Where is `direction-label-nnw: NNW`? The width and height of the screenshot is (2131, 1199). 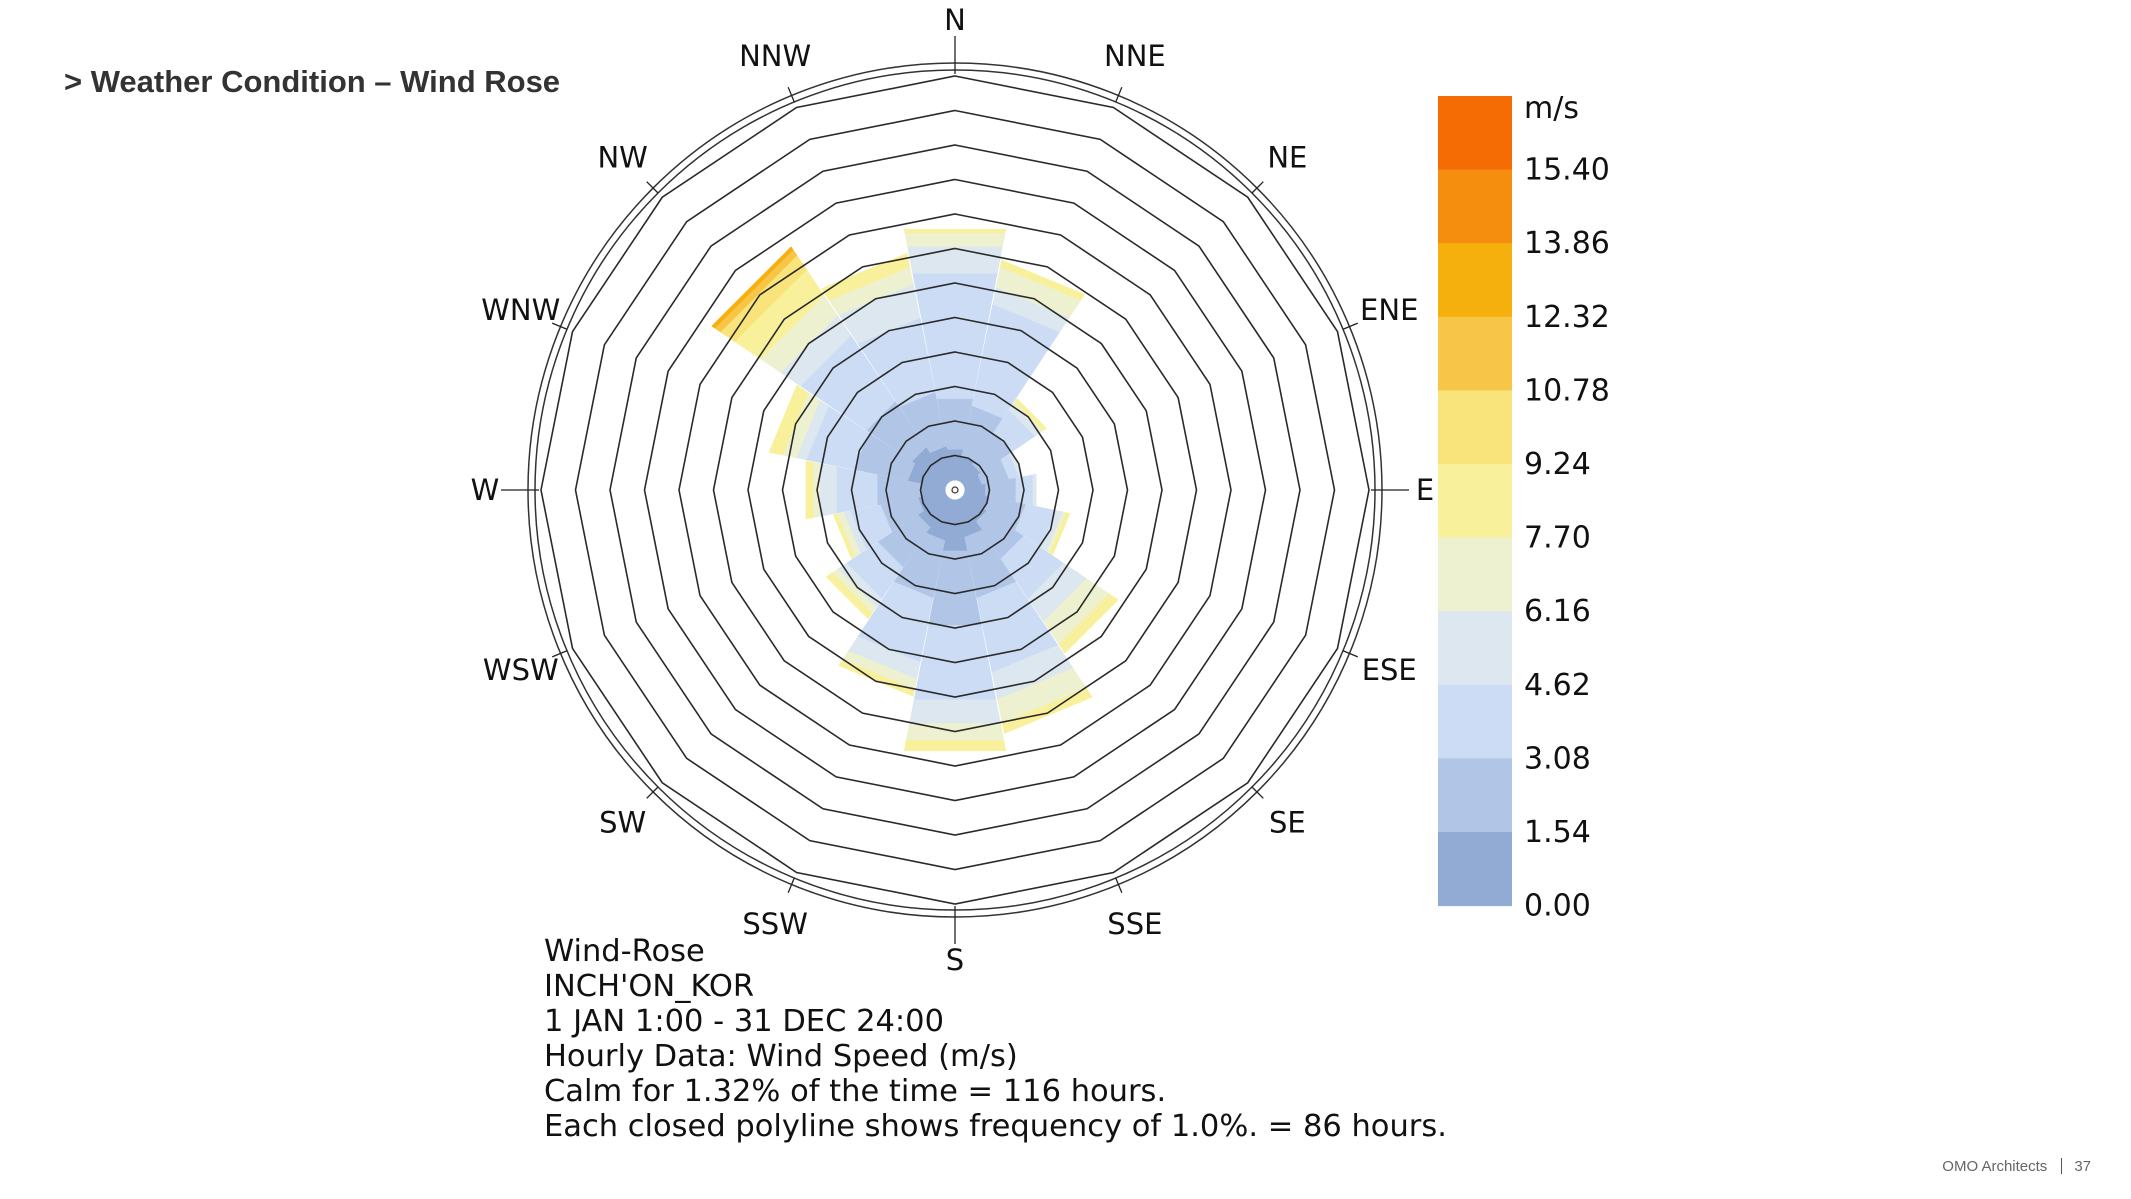
direction-label-nnw: NNW is located at coordinates (775, 56).